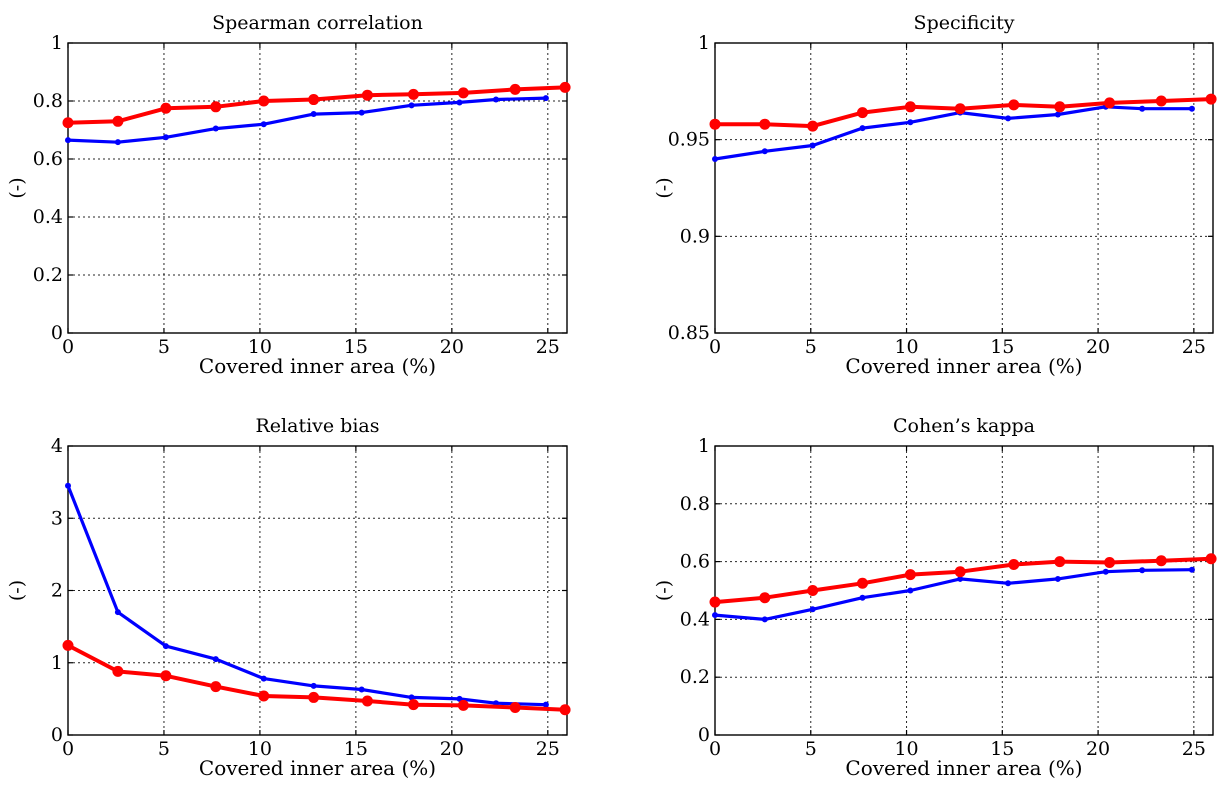 This screenshot has width=1217, height=790. What do you see at coordinates (317, 426) in the screenshot?
I see `chart-title: Relative bias` at bounding box center [317, 426].